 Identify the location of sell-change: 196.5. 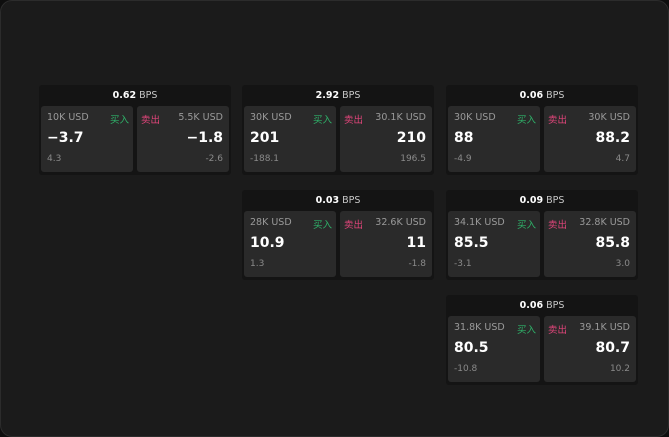
(413, 159).